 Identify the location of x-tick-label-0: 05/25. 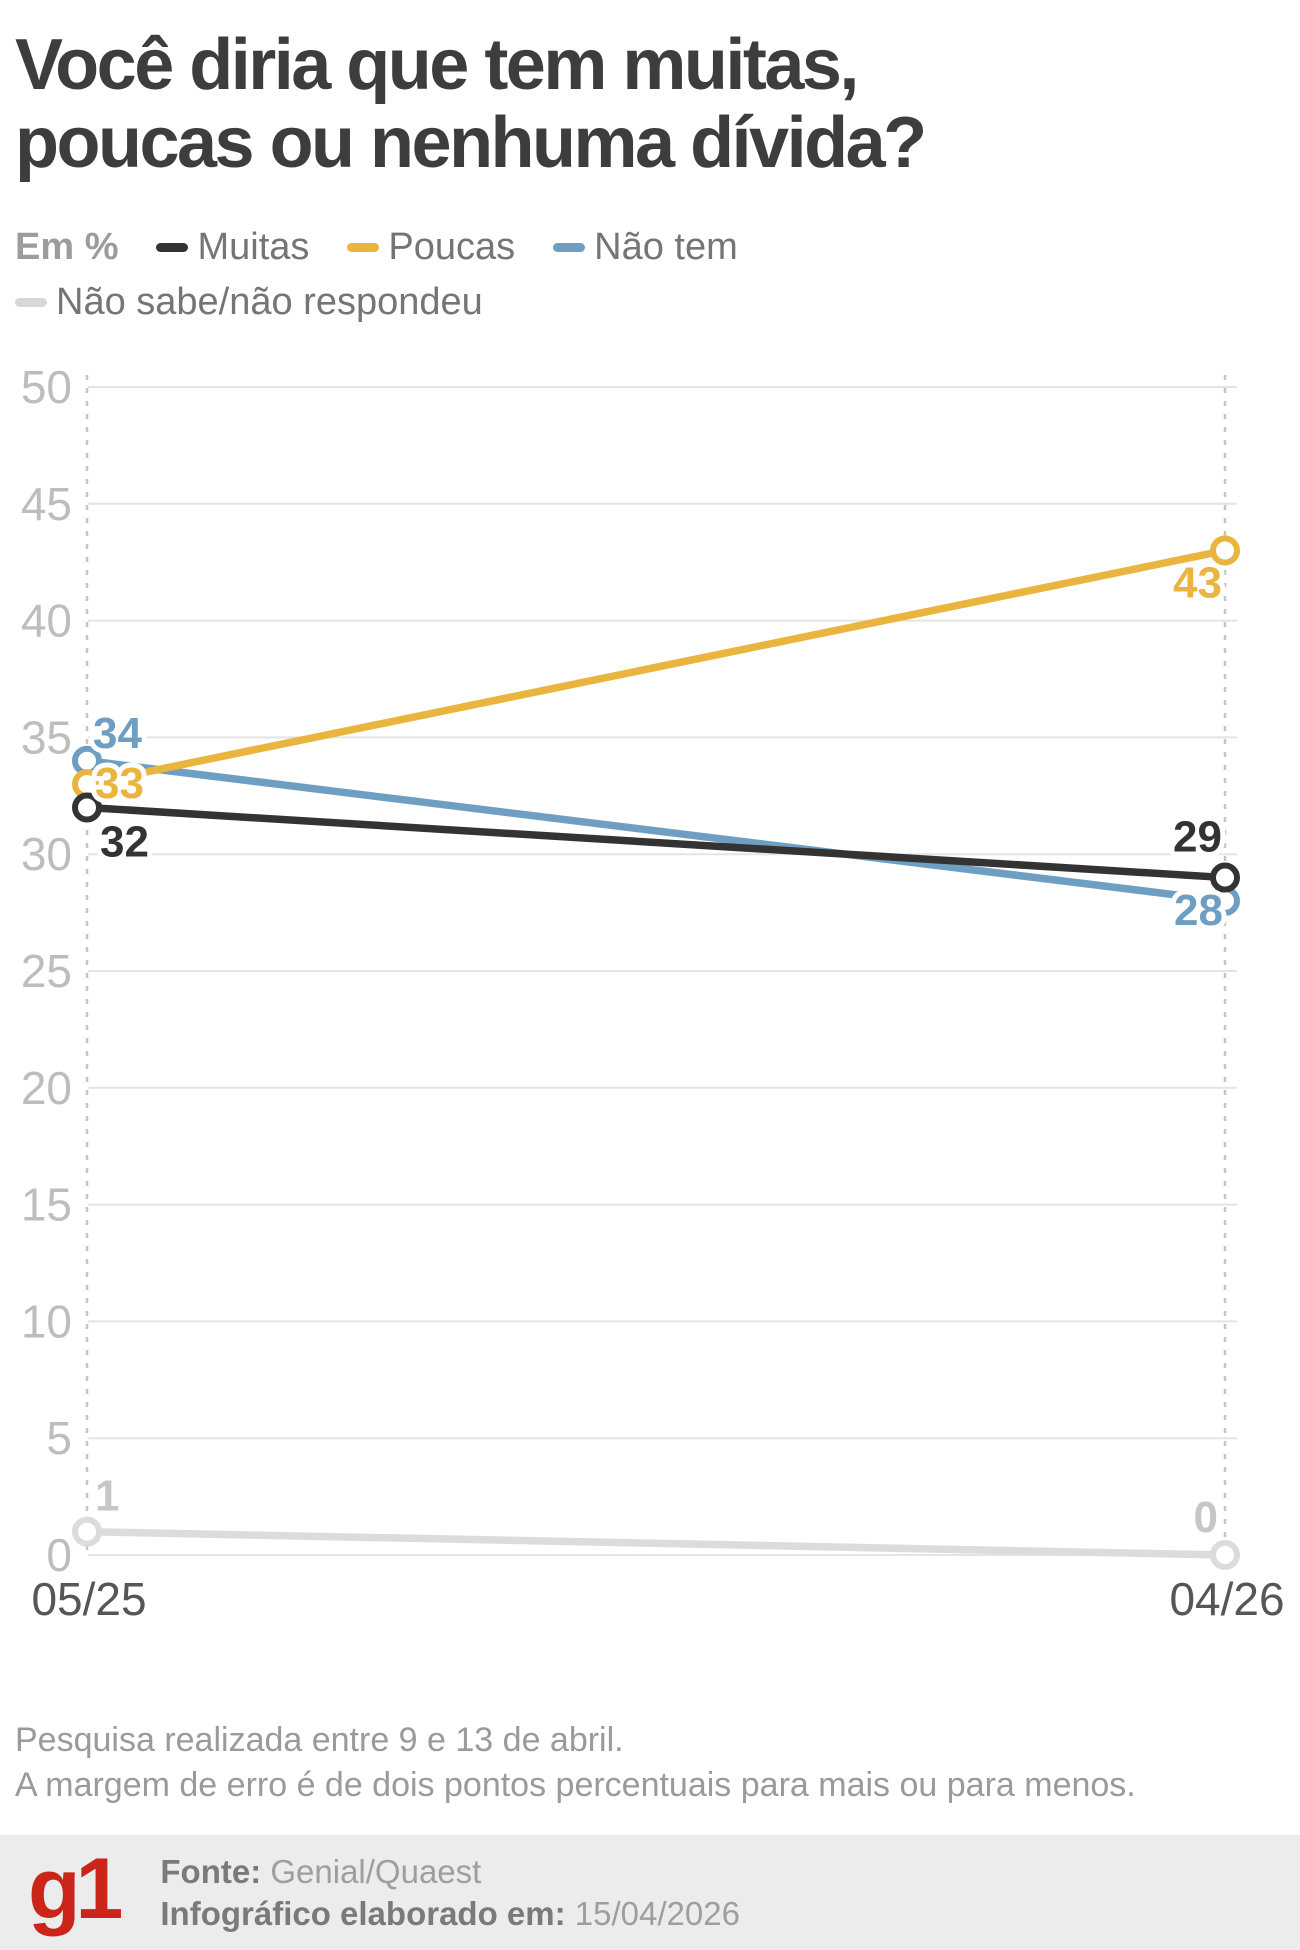
(88, 1599).